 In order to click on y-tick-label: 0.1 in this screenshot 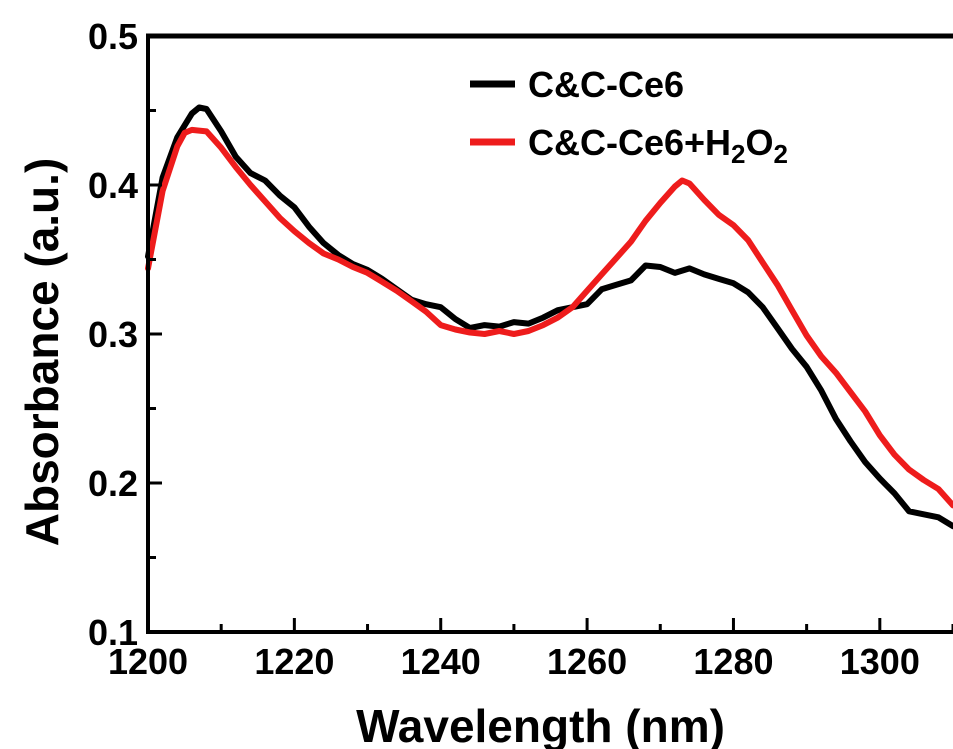, I will do `click(113, 632)`.